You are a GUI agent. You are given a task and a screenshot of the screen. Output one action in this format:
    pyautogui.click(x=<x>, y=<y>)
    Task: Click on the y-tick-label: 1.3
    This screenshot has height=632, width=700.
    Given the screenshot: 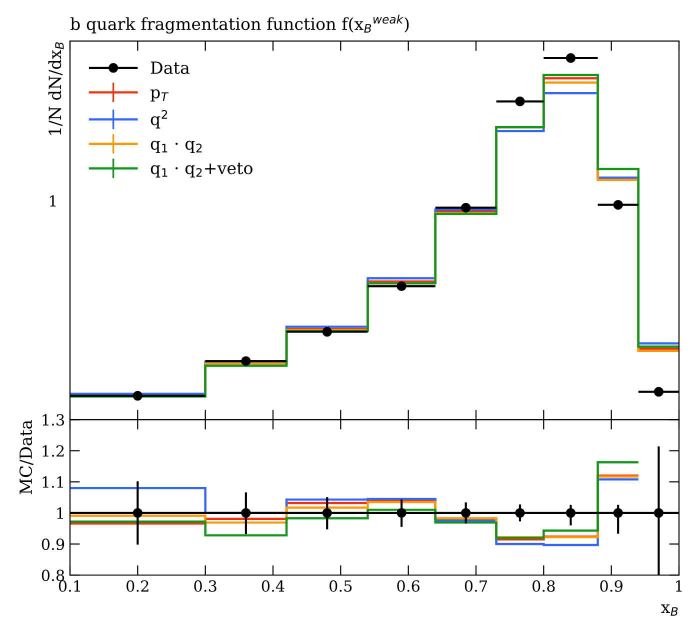 What is the action you would take?
    pyautogui.click(x=53, y=420)
    